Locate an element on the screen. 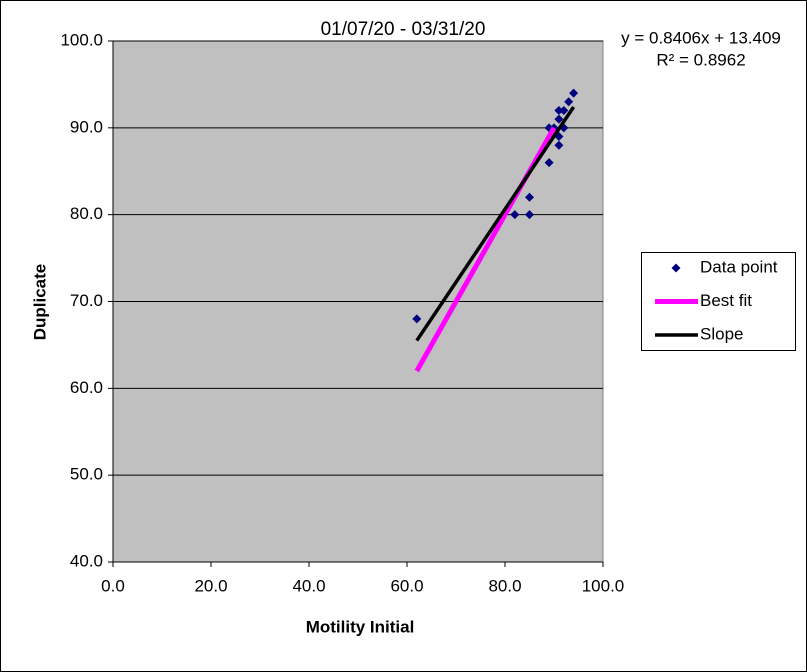 Image resolution: width=807 pixels, height=672 pixels. x-tick-label: 20.0 is located at coordinates (210, 585).